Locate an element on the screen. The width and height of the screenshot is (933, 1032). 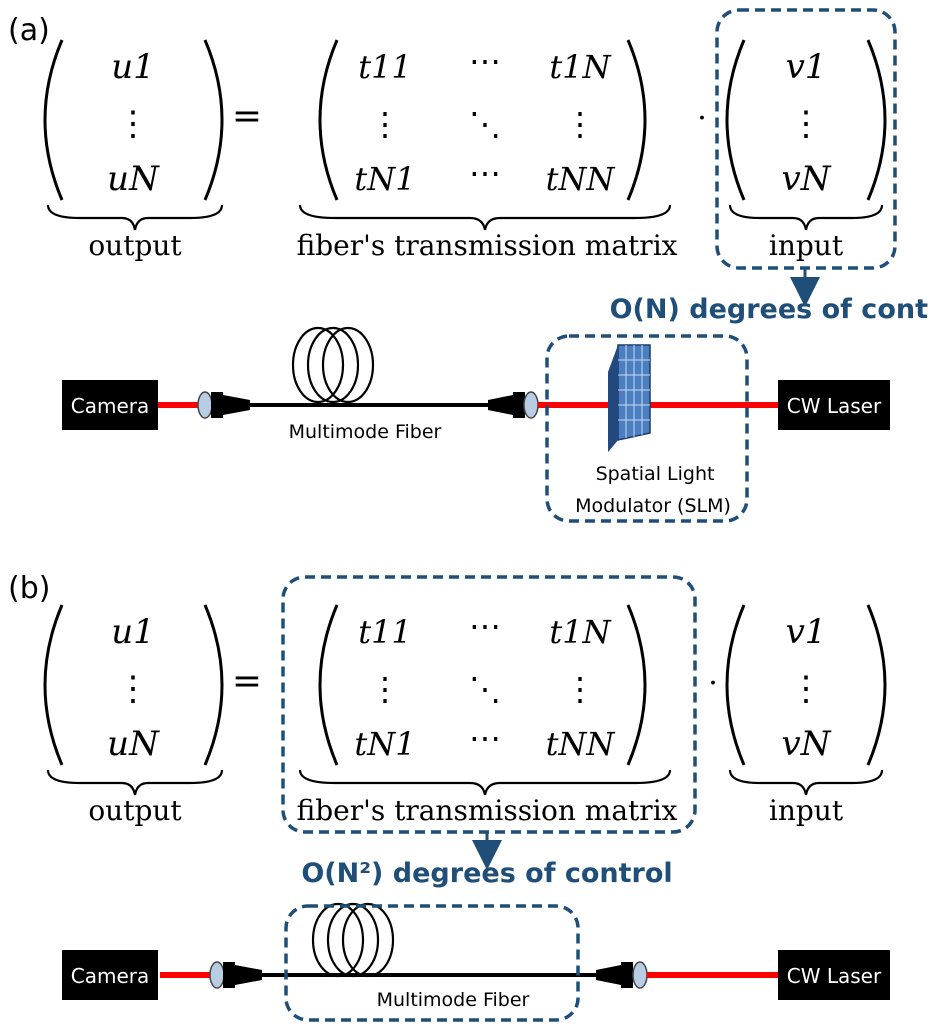
connector-body-left-a is located at coordinates (217, 405).